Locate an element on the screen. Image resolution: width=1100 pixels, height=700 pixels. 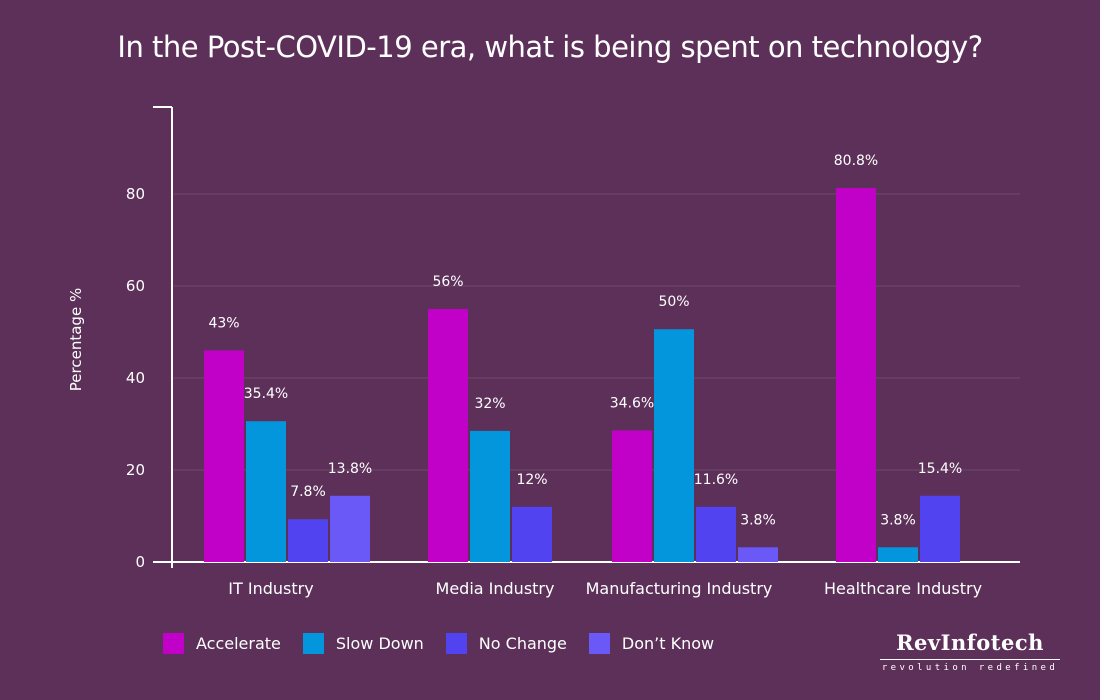
legend-item: No Change is located at coordinates (506, 643).